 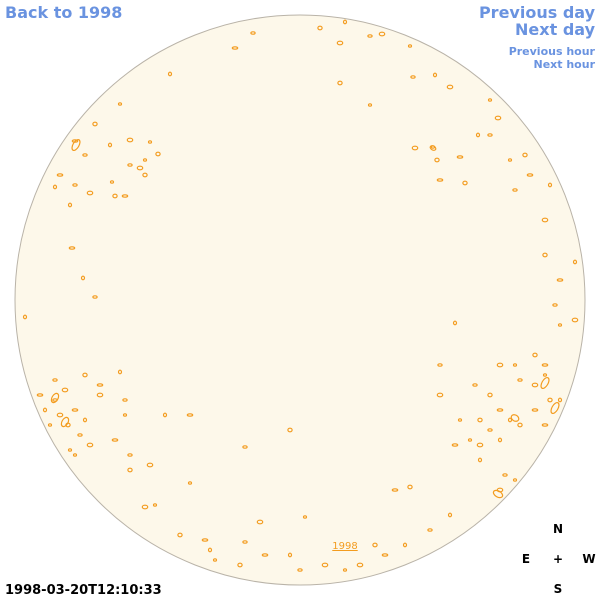 I want to click on compass-south: S, so click(x=558, y=589).